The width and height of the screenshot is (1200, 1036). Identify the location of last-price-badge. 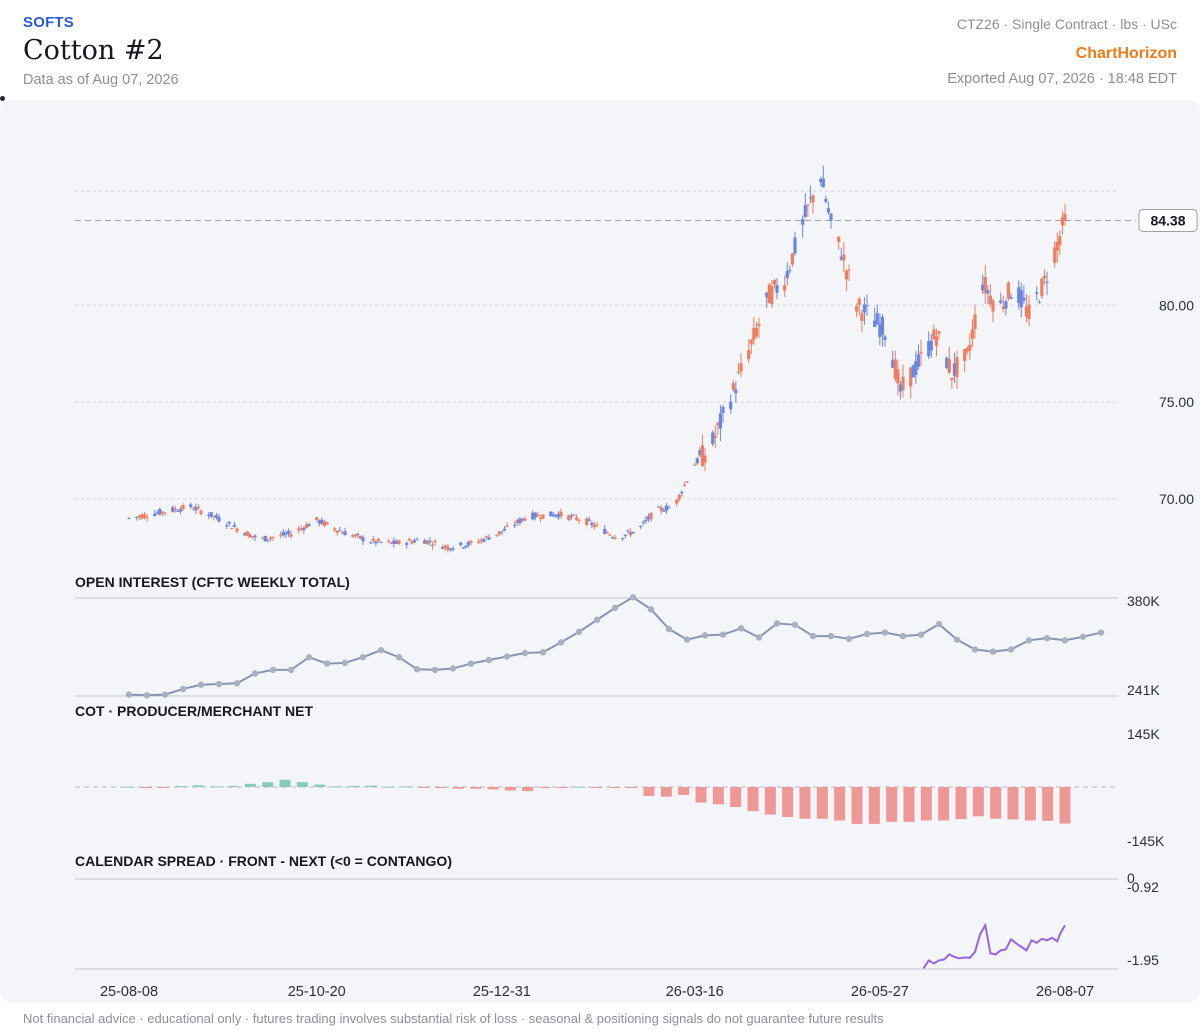
(1168, 220).